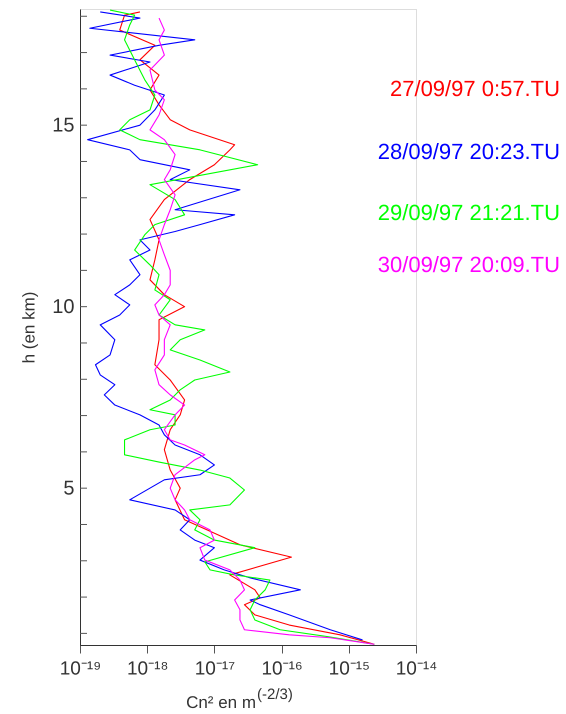  What do you see at coordinates (417, 669) in the screenshot?
I see `x-tick-label: 10⁻¹⁴` at bounding box center [417, 669].